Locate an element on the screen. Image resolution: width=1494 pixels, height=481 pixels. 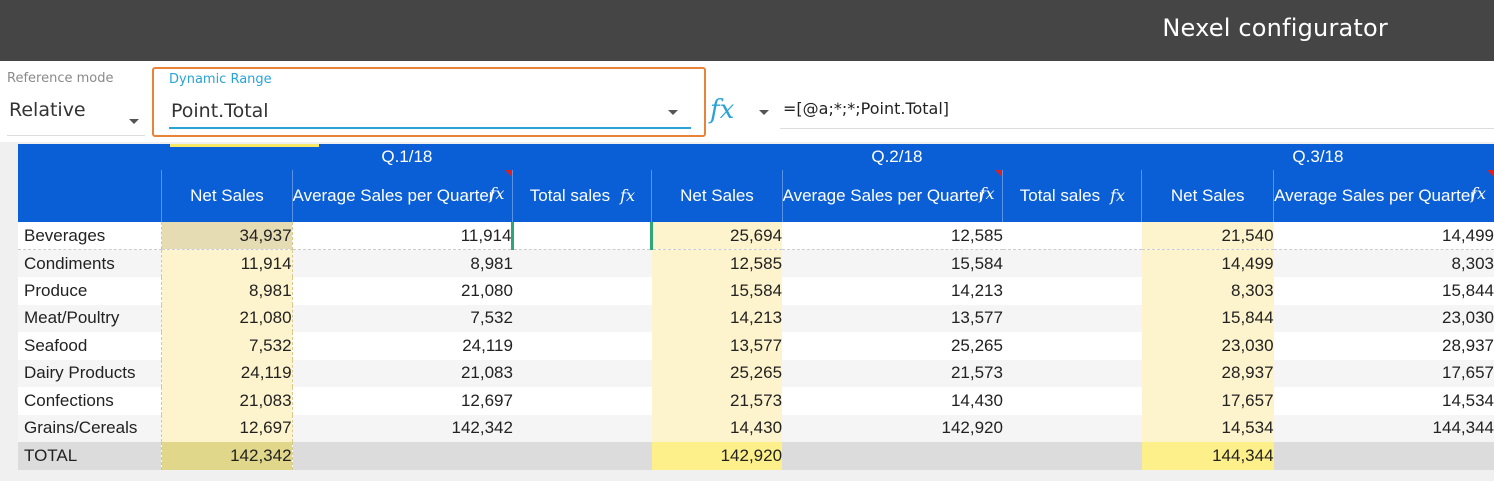
dynamic-range-select: Dynamic Range Point.Total is located at coordinates (429, 102).